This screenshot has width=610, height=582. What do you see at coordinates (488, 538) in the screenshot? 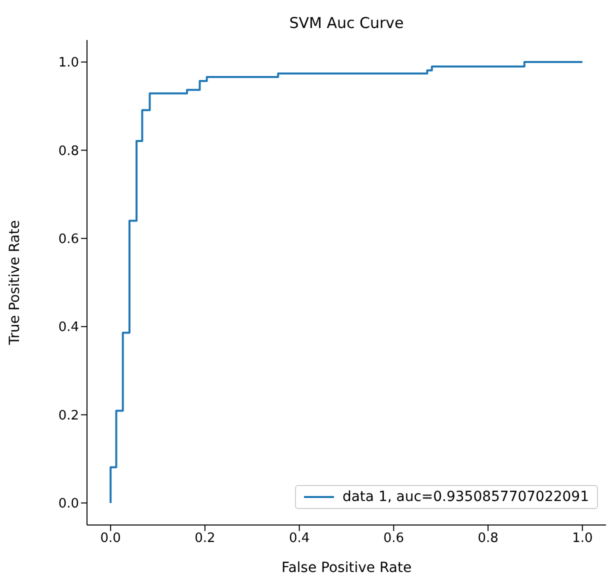
I see `x-tick-label: 0.8` at bounding box center [488, 538].